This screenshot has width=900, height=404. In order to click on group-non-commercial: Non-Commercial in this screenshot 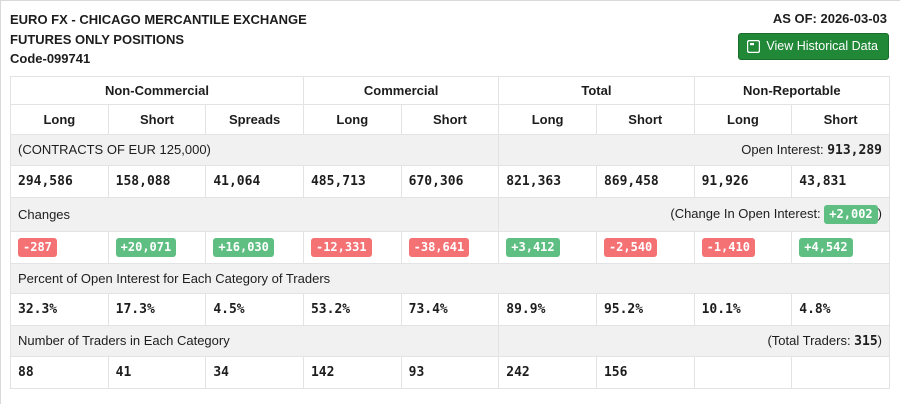, I will do `click(157, 90)`.